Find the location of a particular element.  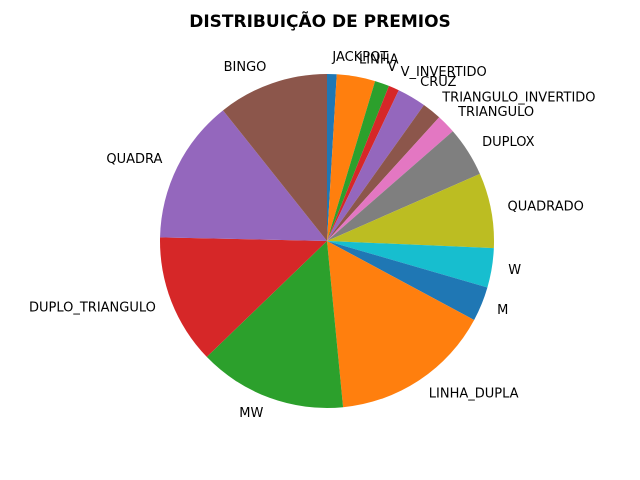

pie-slice-linha-dupla is located at coordinates (401, 324).